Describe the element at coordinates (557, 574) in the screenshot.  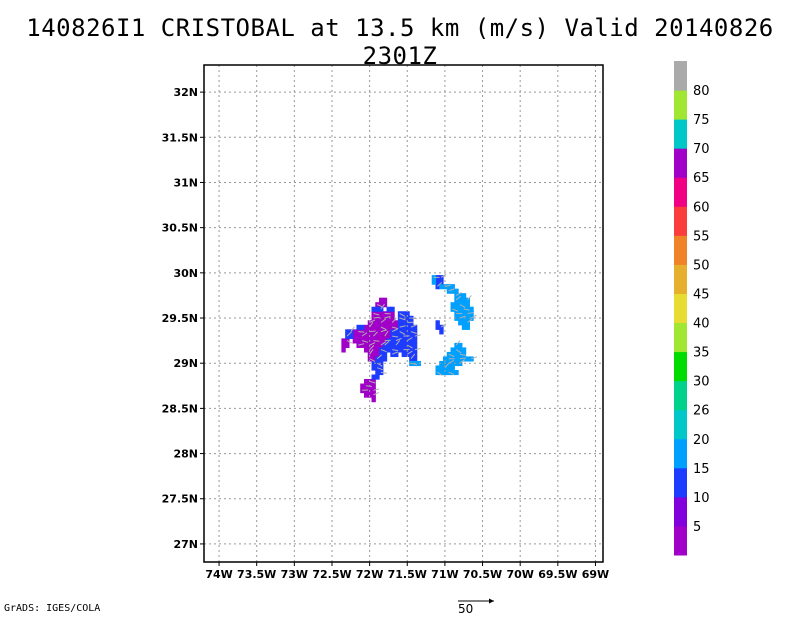
I see `x-tick-label: 69.5W` at that location.